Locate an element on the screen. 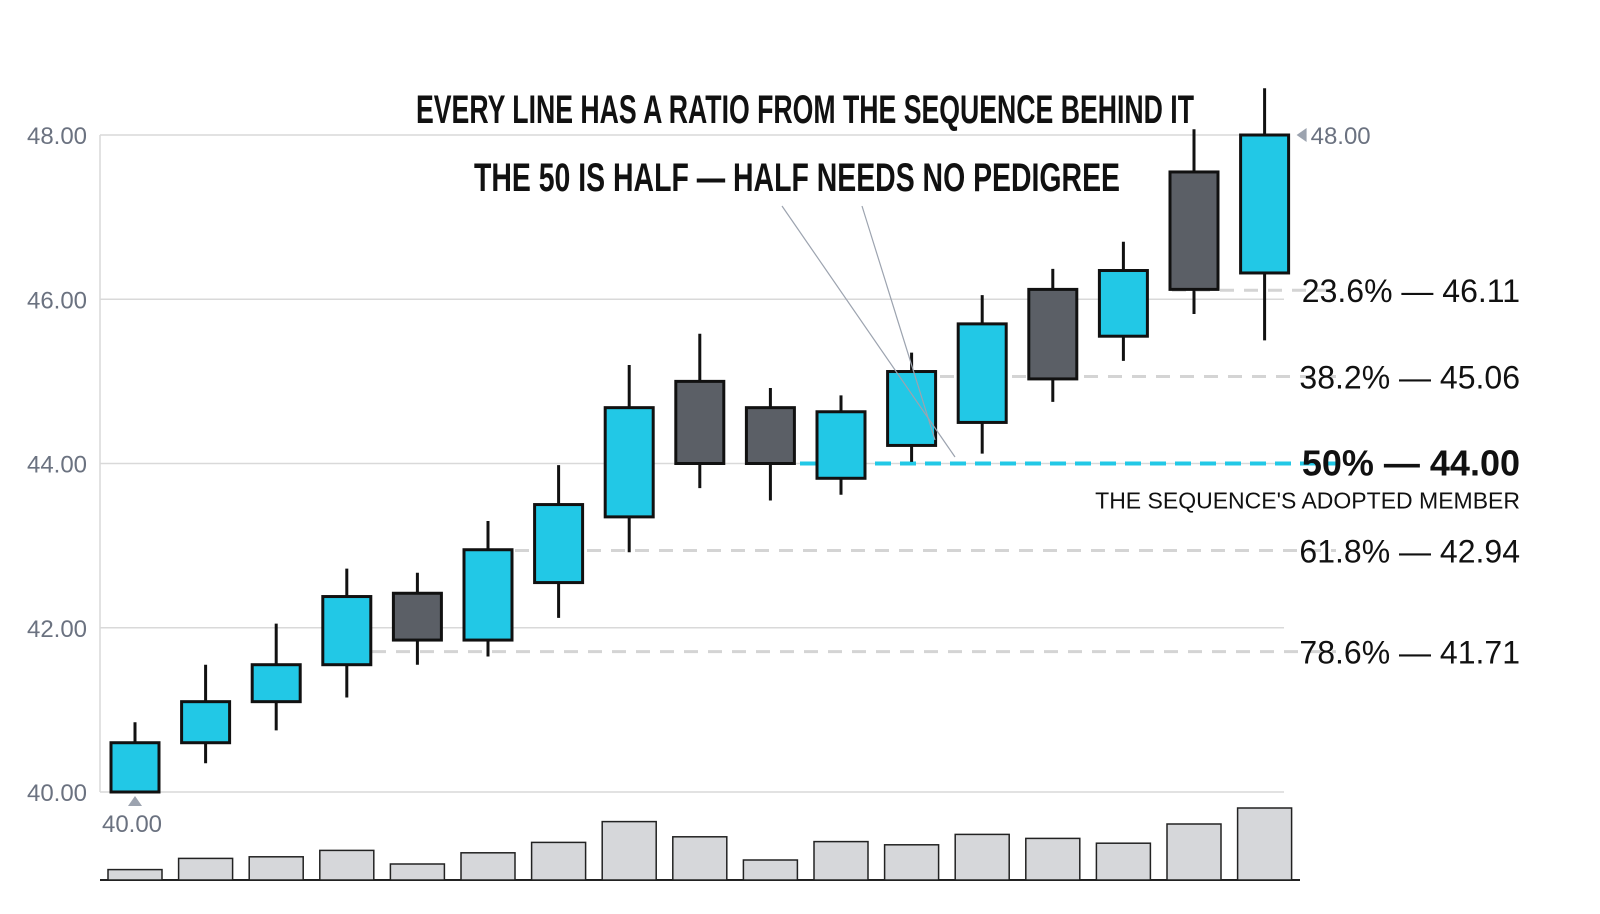 This screenshot has width=1600, height=914. fib-label-38-2: 38.2% — 45.06 is located at coordinates (1409, 377).